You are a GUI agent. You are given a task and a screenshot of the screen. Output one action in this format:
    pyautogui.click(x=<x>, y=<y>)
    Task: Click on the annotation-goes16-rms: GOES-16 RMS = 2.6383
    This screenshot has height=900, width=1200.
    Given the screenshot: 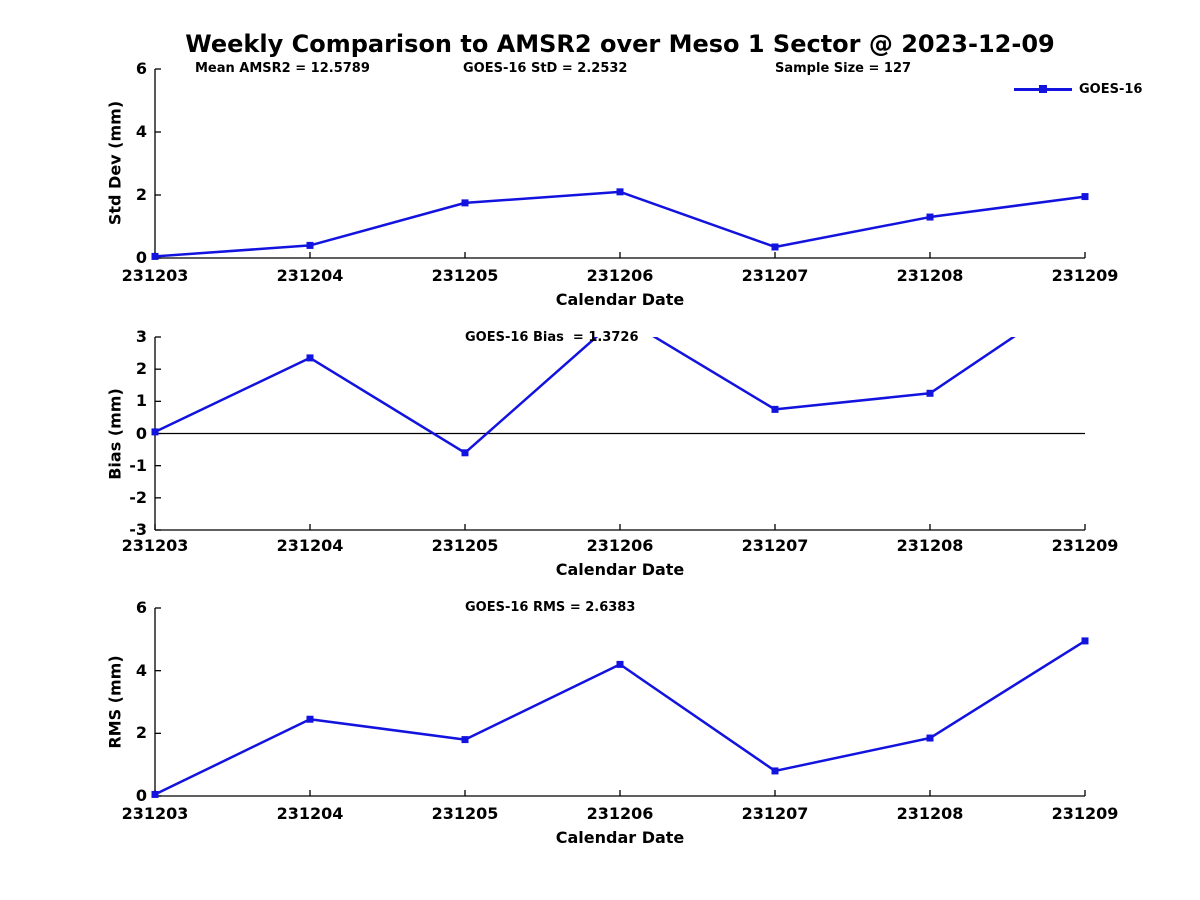 What is the action you would take?
    pyautogui.click(x=550, y=607)
    